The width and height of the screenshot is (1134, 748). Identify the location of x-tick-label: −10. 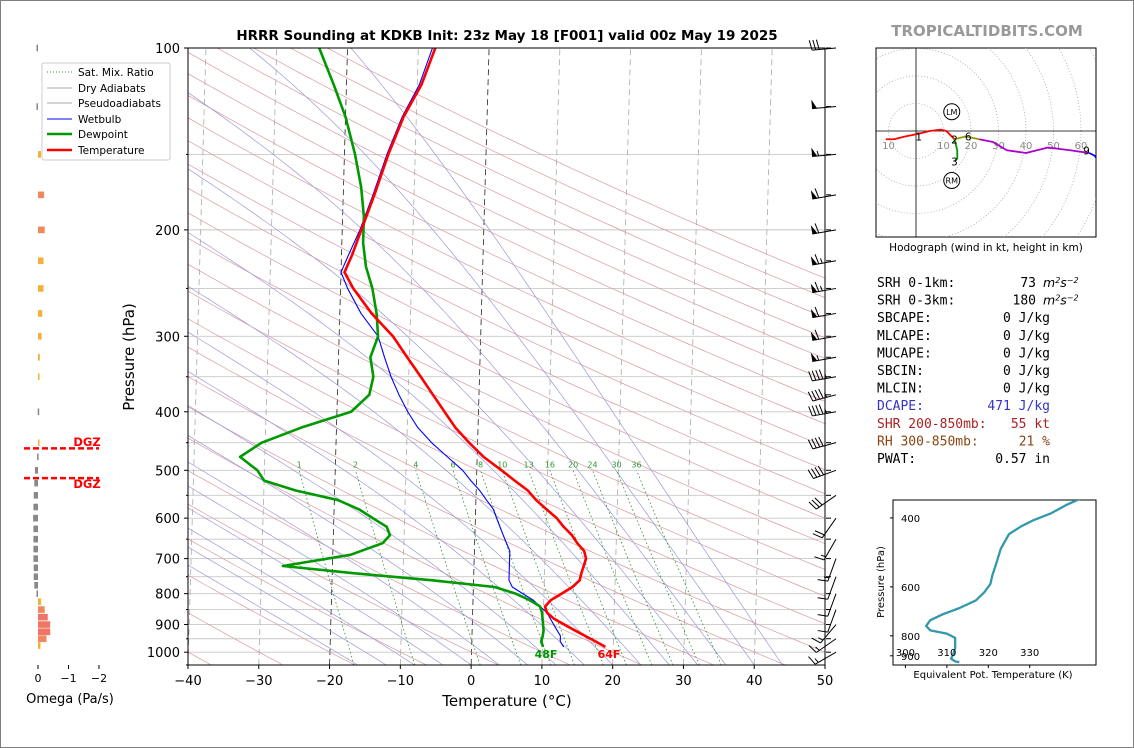
(400, 681).